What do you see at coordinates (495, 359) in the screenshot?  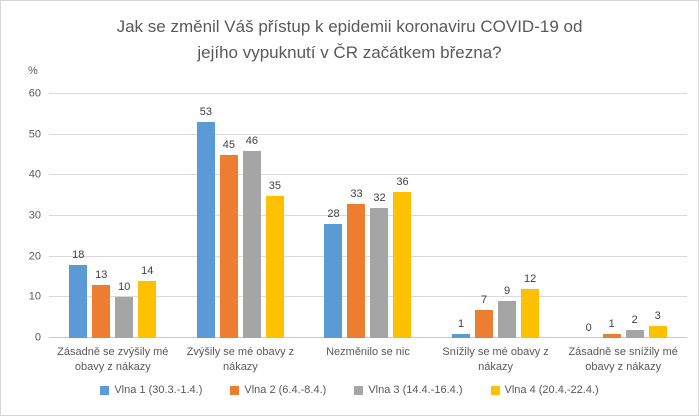 I see `category-label: Snížily se mé obavy z nákazy` at bounding box center [495, 359].